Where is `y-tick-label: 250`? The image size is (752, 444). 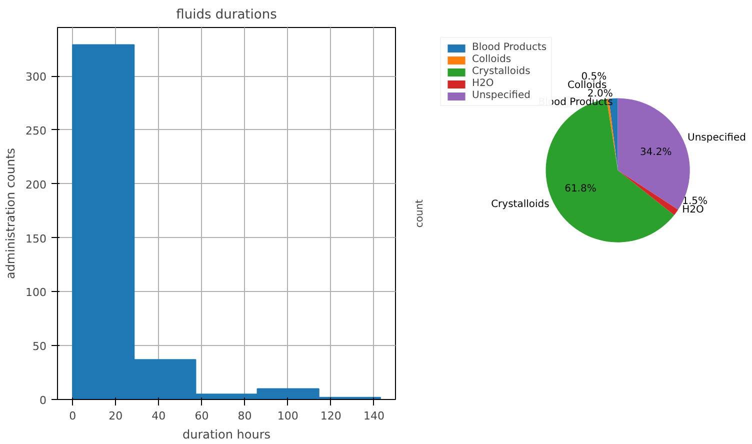 y-tick-label: 250 is located at coordinates (36, 131).